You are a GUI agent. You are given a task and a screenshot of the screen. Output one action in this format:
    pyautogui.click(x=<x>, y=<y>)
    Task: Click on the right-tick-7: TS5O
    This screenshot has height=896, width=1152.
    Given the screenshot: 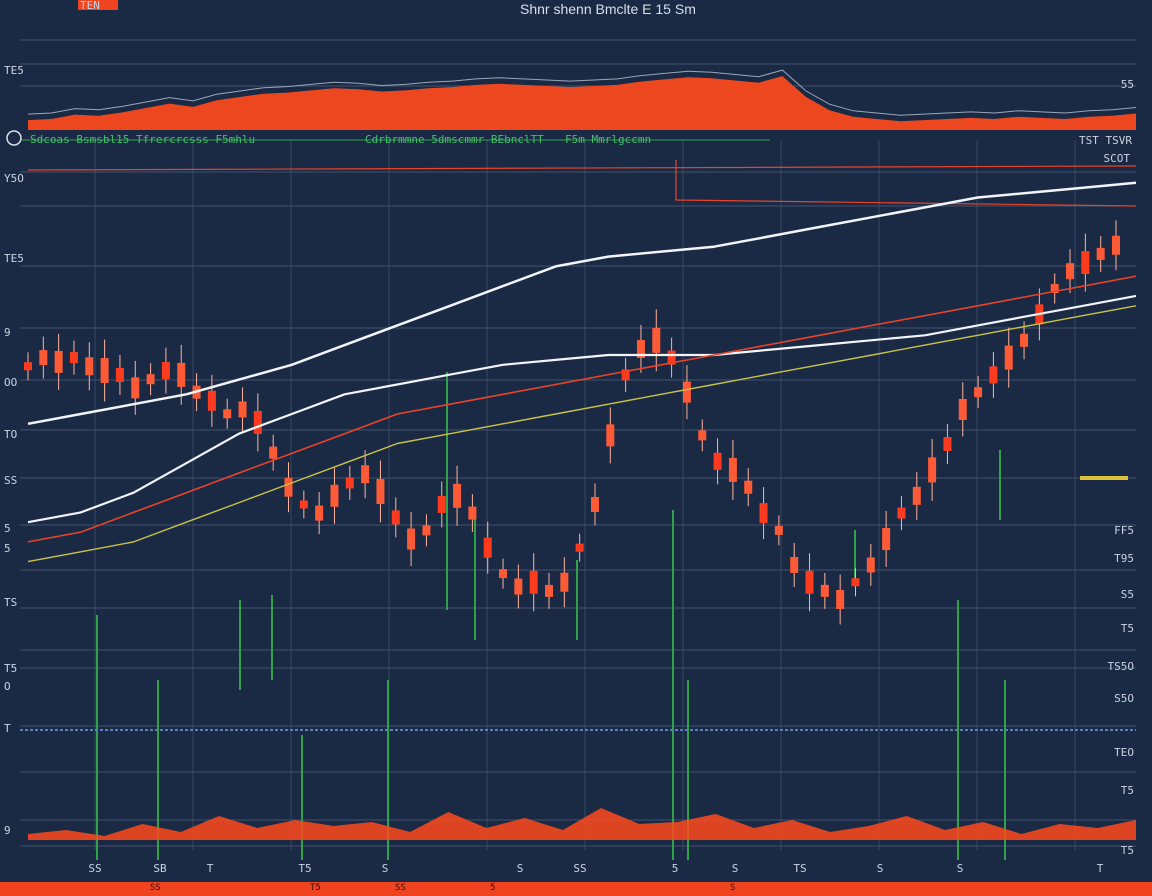 What is the action you would take?
    pyautogui.click(x=1121, y=666)
    